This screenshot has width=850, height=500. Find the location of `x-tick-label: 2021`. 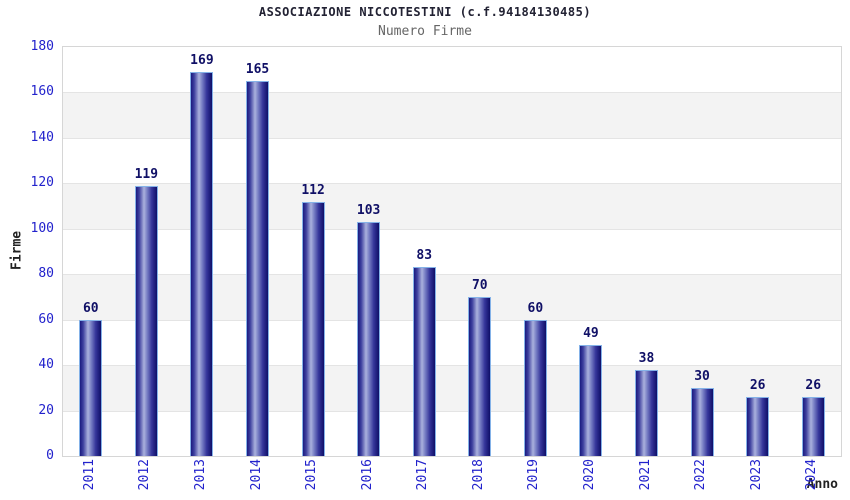

x-tick-label: 2021 is located at coordinates (645, 475).